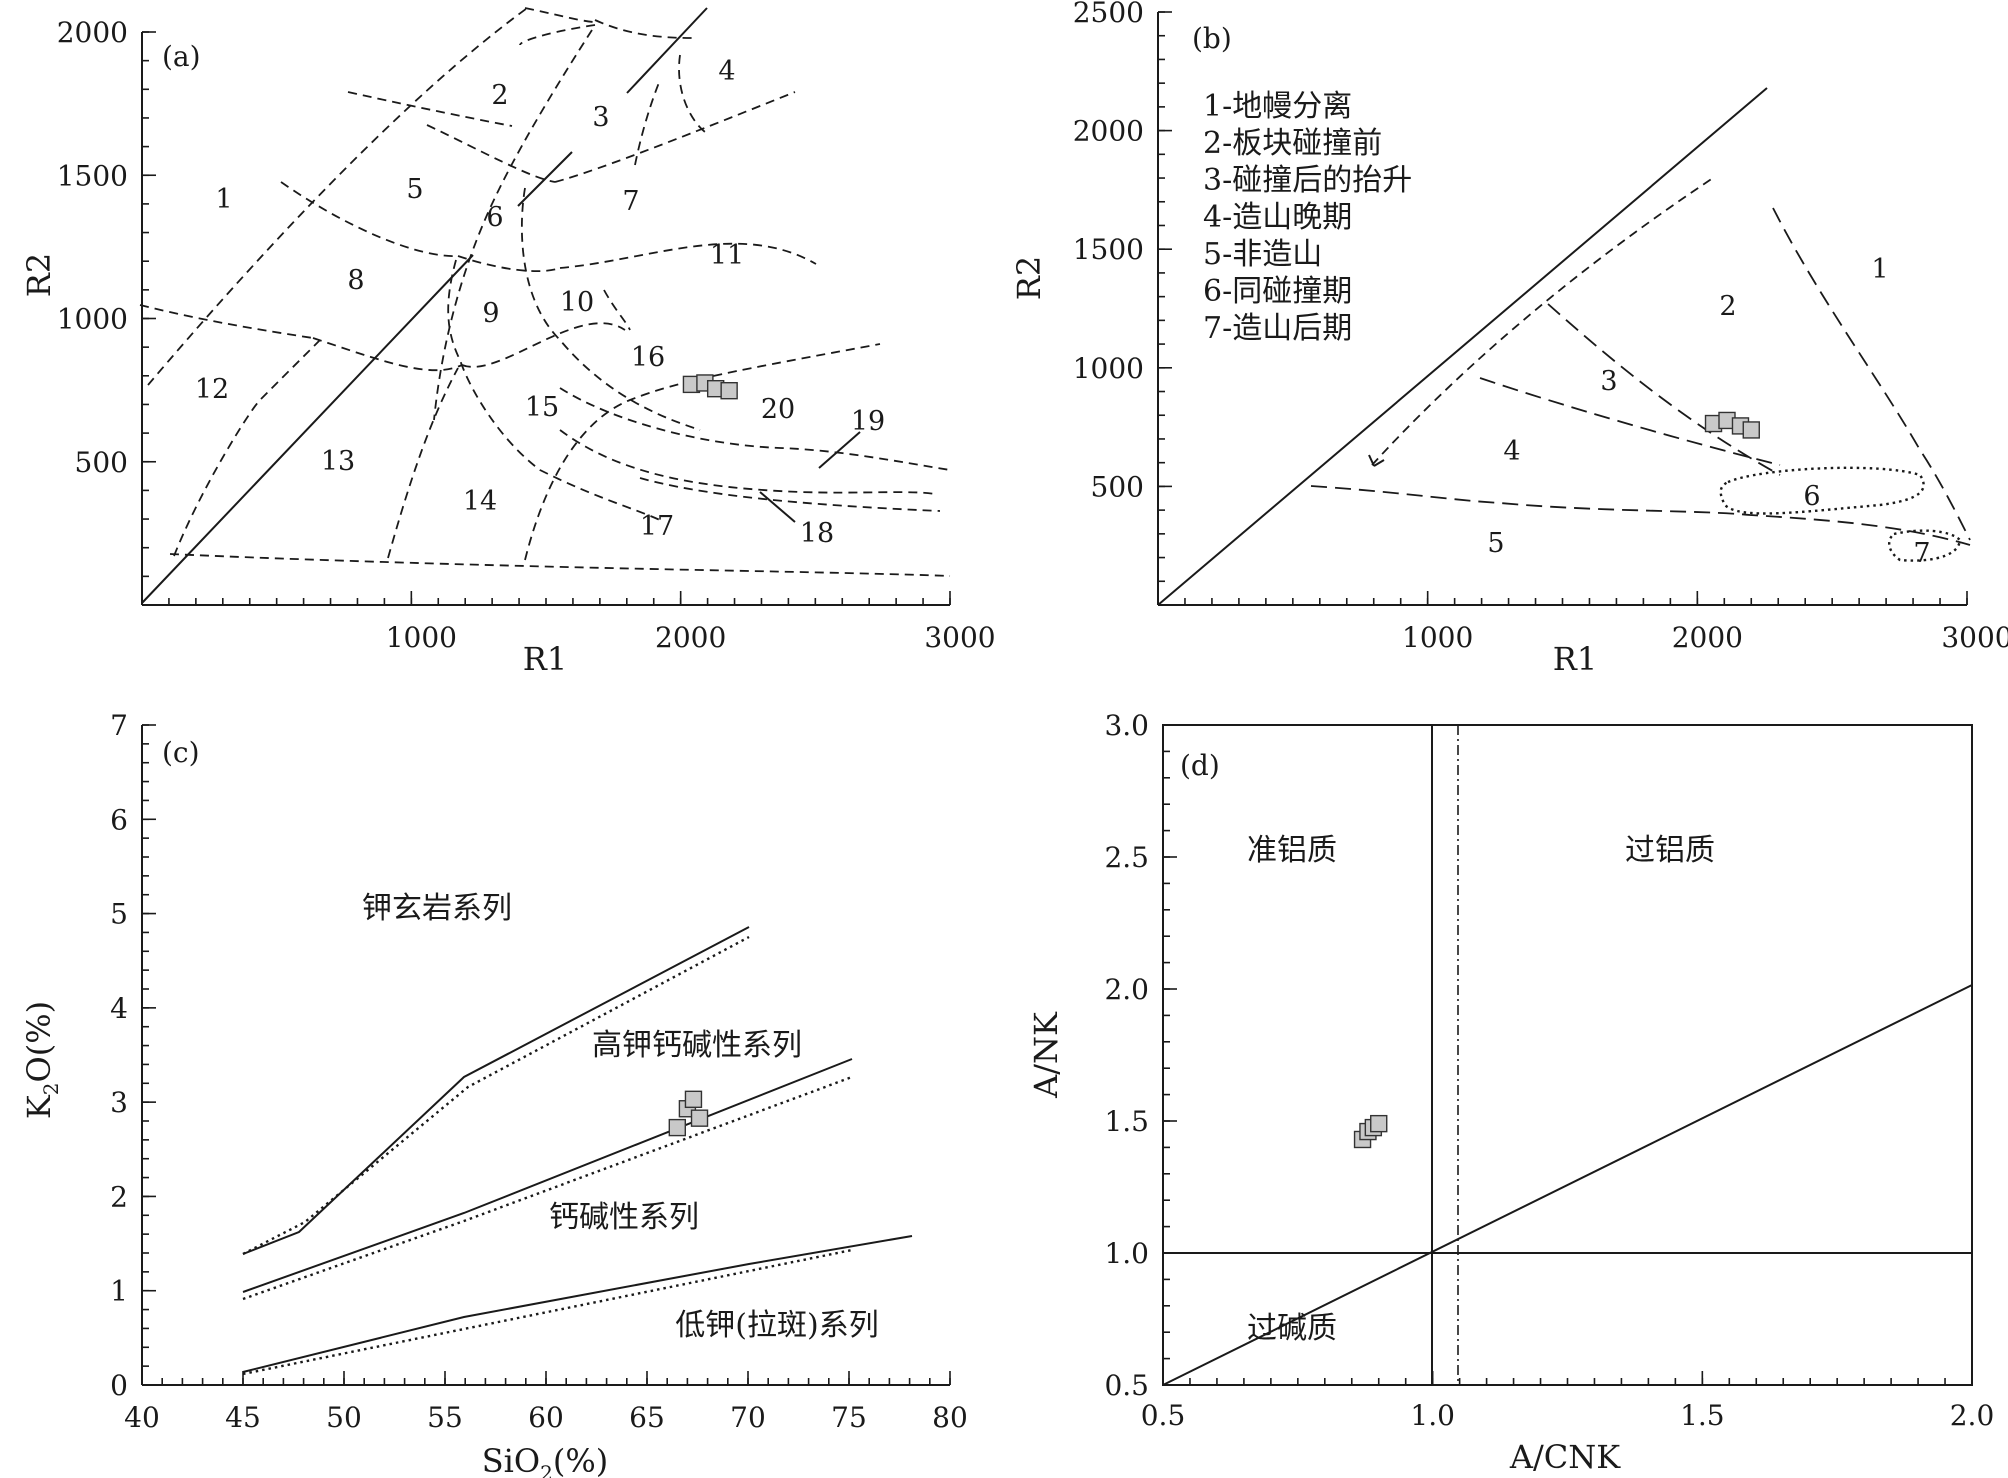 The width and height of the screenshot is (2008, 1478). What do you see at coordinates (1126, 989) in the screenshot?
I see `y-tick-label: 2.0` at bounding box center [1126, 989].